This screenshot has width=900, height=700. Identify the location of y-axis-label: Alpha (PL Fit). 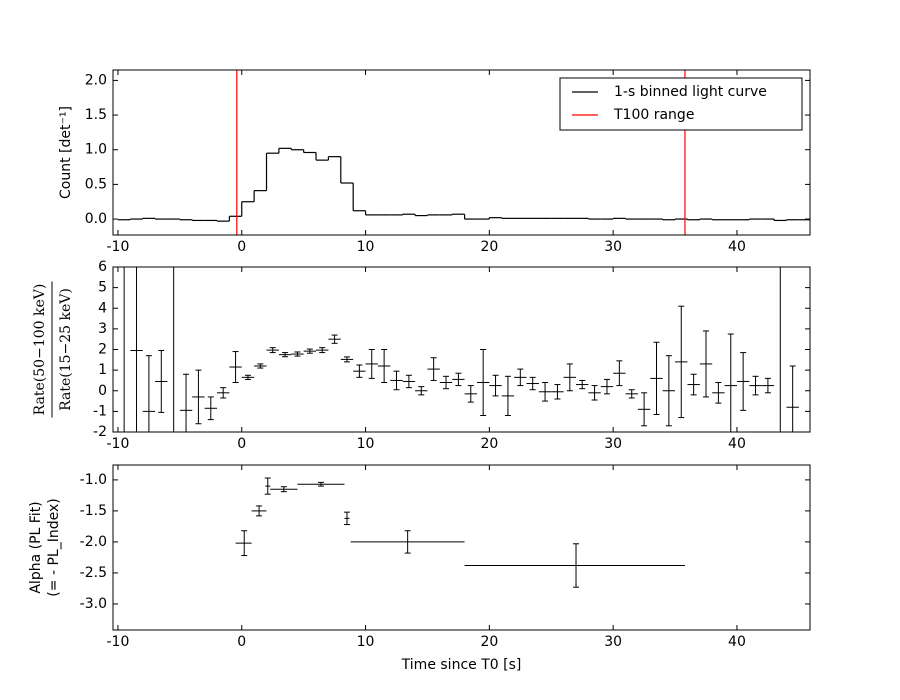
(36, 547).